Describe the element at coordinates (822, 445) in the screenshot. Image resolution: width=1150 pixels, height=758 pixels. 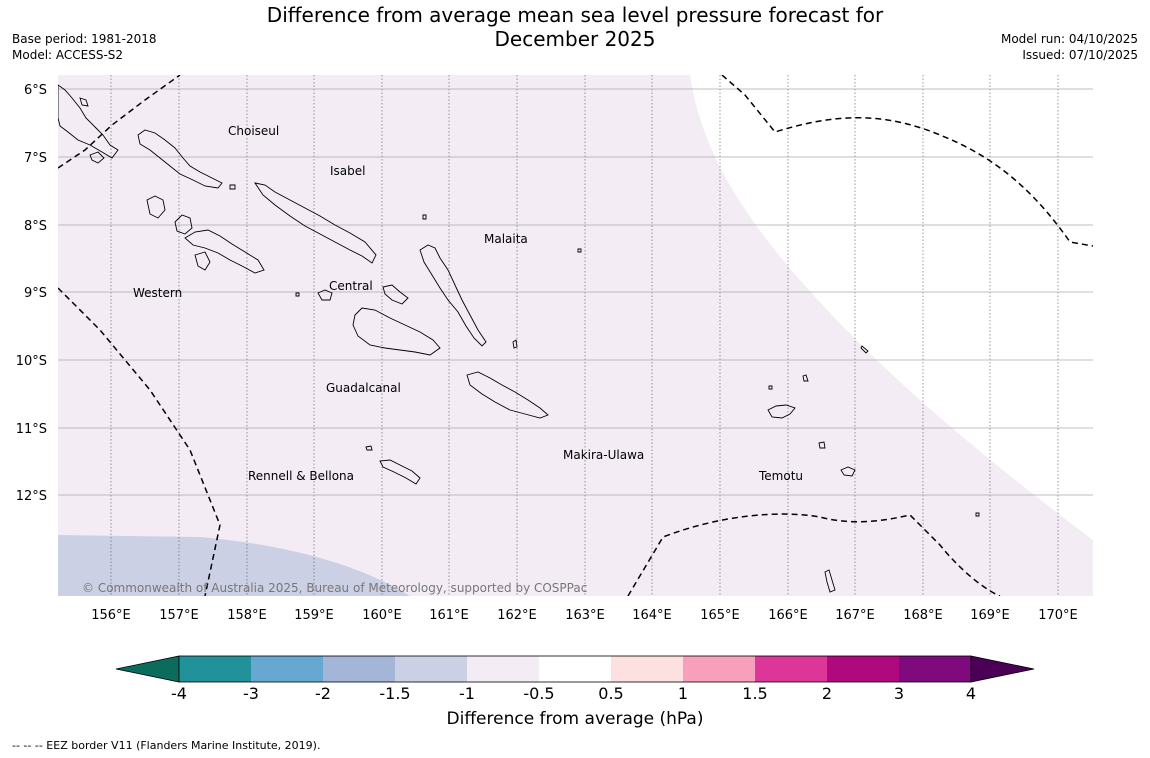
I see `utupua-coast` at that location.